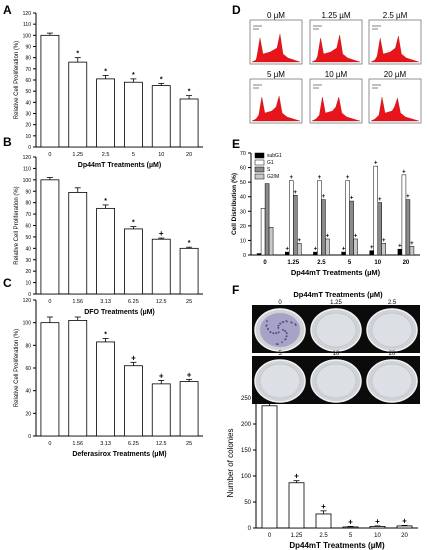 The width and height of the screenshot is (428, 550). Describe the element at coordinates (119, 312) in the screenshot. I see `x-axis-label: DFO Treatments (µM)` at that location.